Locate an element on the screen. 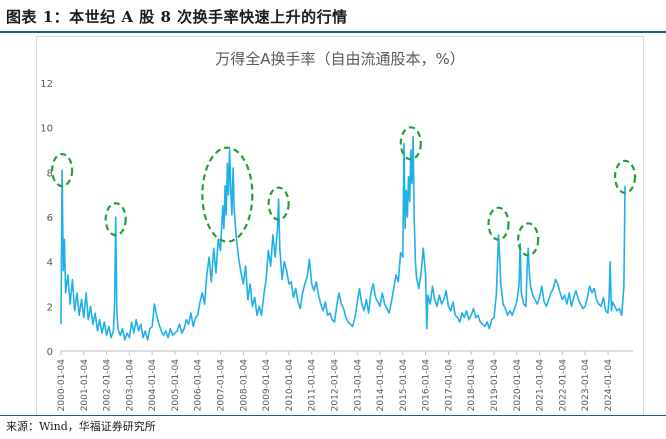  x-tick-label: 2000-01-04 is located at coordinates (62, 385).